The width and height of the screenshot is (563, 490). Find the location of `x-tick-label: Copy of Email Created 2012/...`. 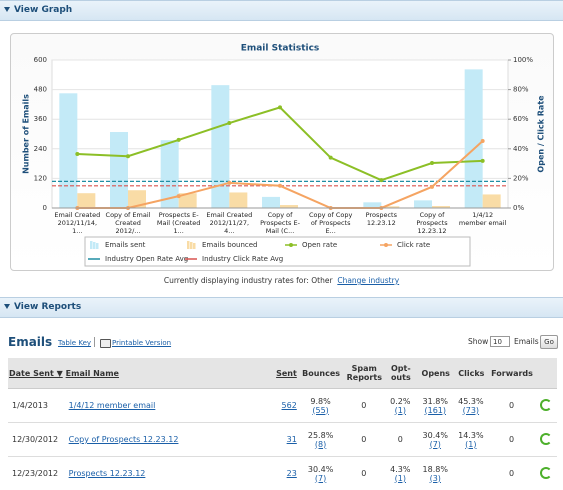

x-tick-label: Copy of Email Created 2012/... is located at coordinates (128, 223).